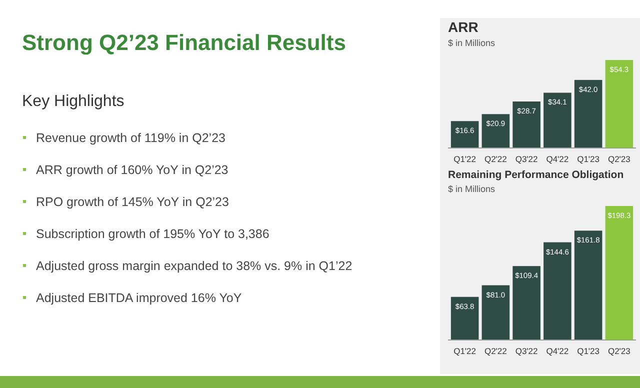 This screenshot has height=388, width=640. I want to click on text: Subscription growth of 195% YoY to 3,386, so click(153, 234).